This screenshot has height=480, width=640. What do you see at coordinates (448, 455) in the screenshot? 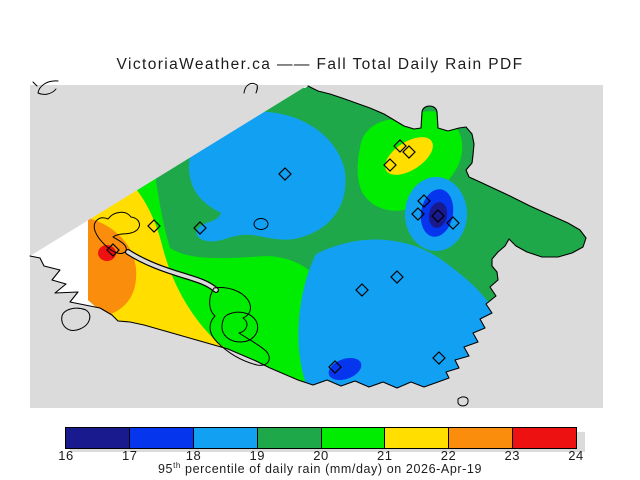
I see `colorbar-tick-22: 22` at bounding box center [448, 455].